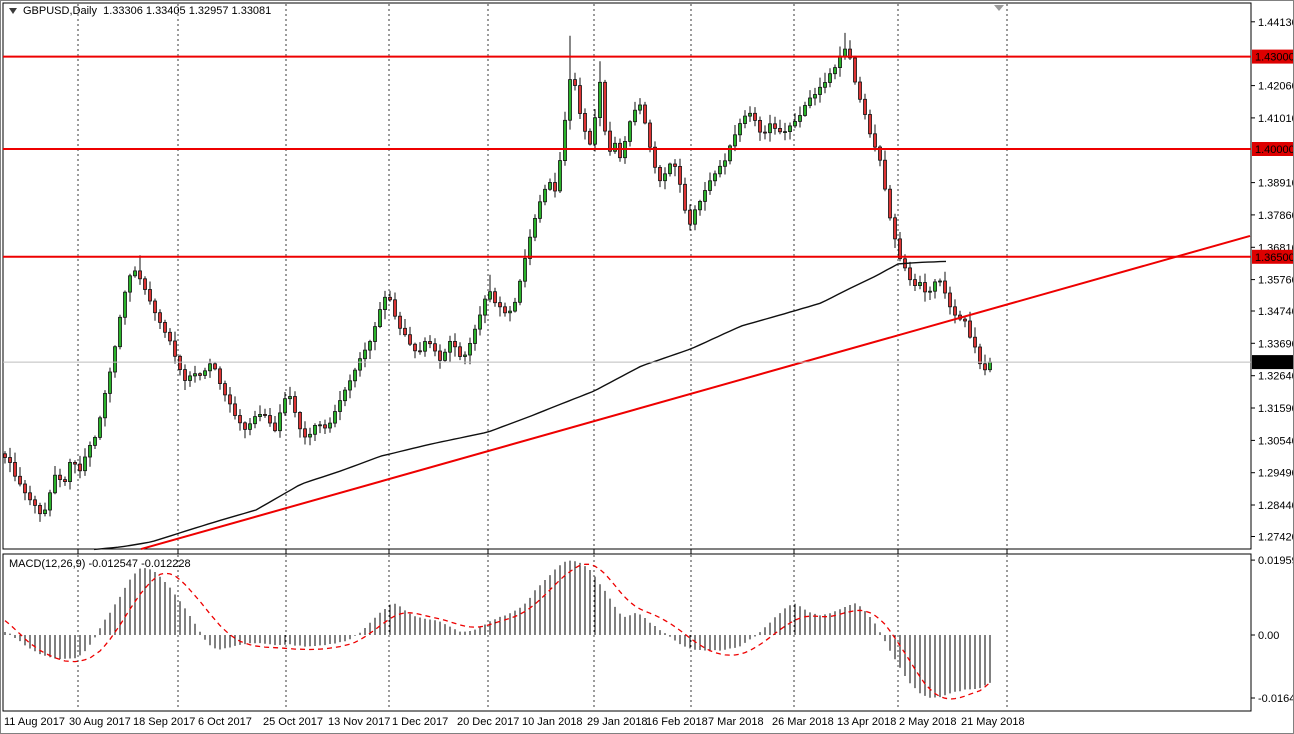 The width and height of the screenshot is (1294, 734). I want to click on price-axis-label: 1.28440, so click(1276, 506).